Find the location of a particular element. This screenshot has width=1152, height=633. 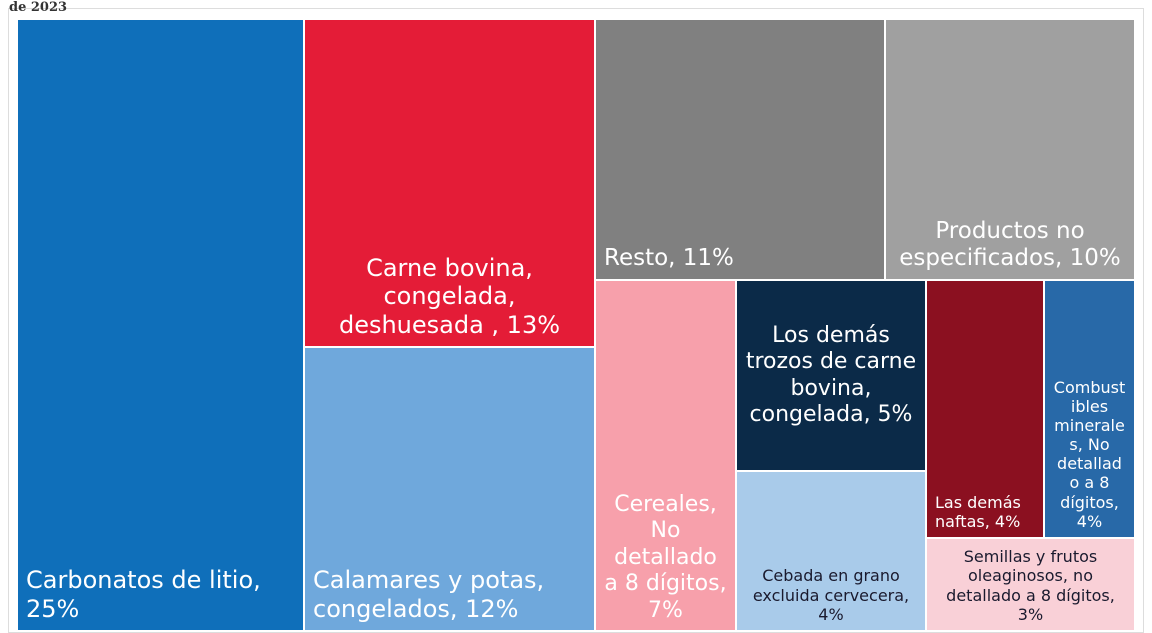

tile-label: Carbonatos de litio, 25% is located at coordinates (143, 595).